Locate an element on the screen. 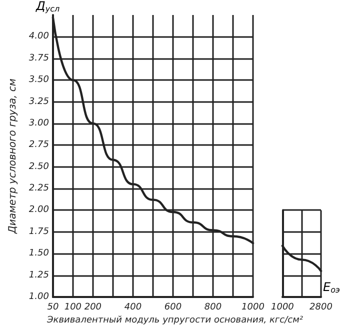  x-tick-label: 2800 is located at coordinates (321, 307).